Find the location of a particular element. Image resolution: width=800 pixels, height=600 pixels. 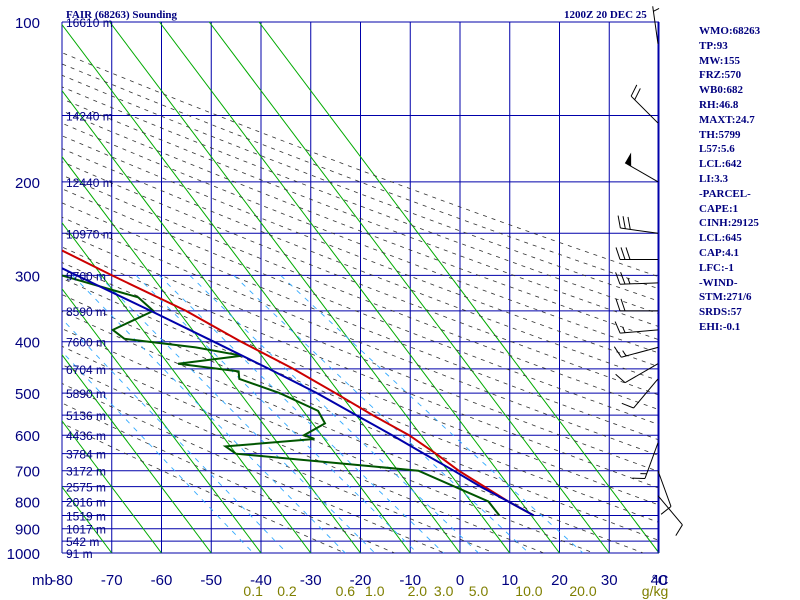

x-unit-label: mb is located at coordinates (42, 580).